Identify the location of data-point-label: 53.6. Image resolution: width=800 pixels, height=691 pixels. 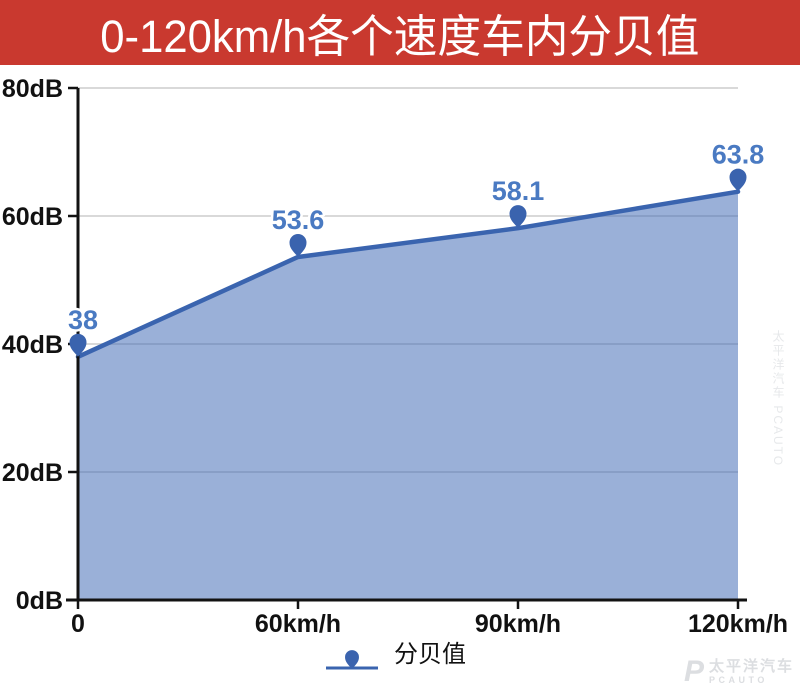
(298, 220).